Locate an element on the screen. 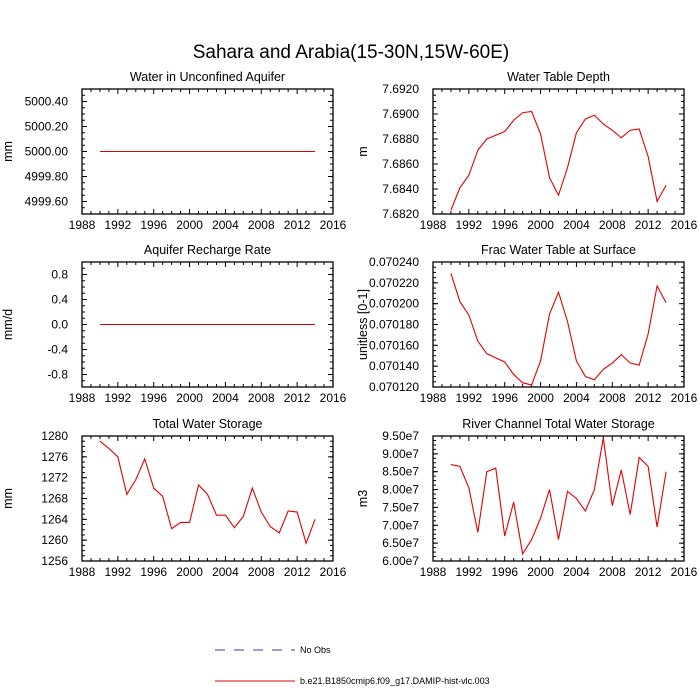 This screenshot has width=700, height=700. y-axis-label: mm/d is located at coordinates (8, 324).